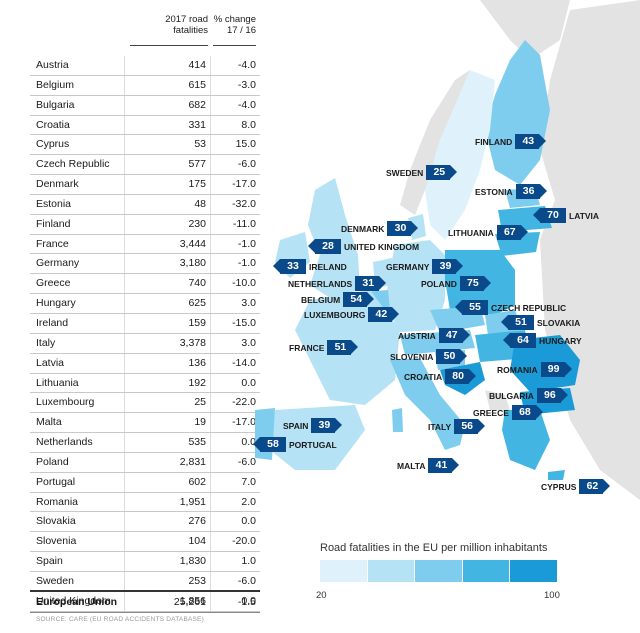 The width and height of the screenshot is (640, 633). I want to click on row-change: 2.0, so click(248, 501).